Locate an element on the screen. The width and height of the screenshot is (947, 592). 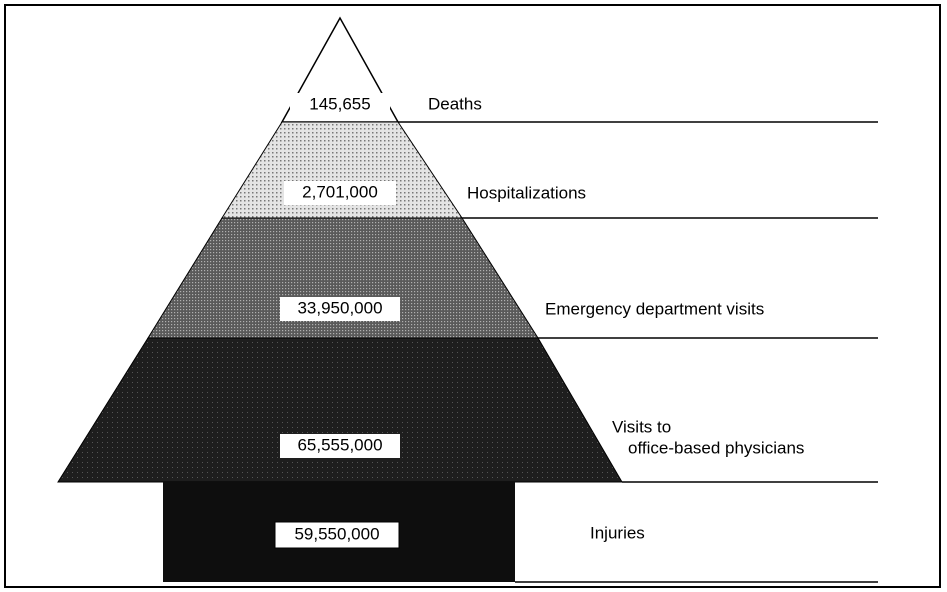
tier-value: 145,655 is located at coordinates (339, 103).